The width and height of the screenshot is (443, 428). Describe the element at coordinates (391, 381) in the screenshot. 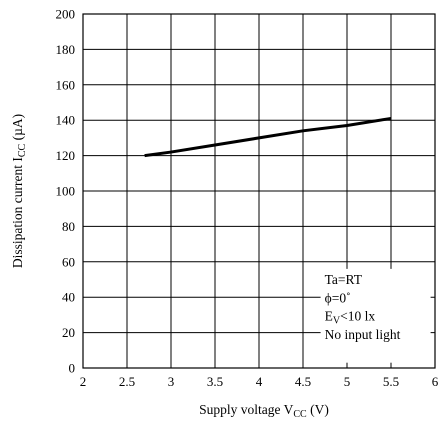

I see `x-tick-label: 5.5` at that location.